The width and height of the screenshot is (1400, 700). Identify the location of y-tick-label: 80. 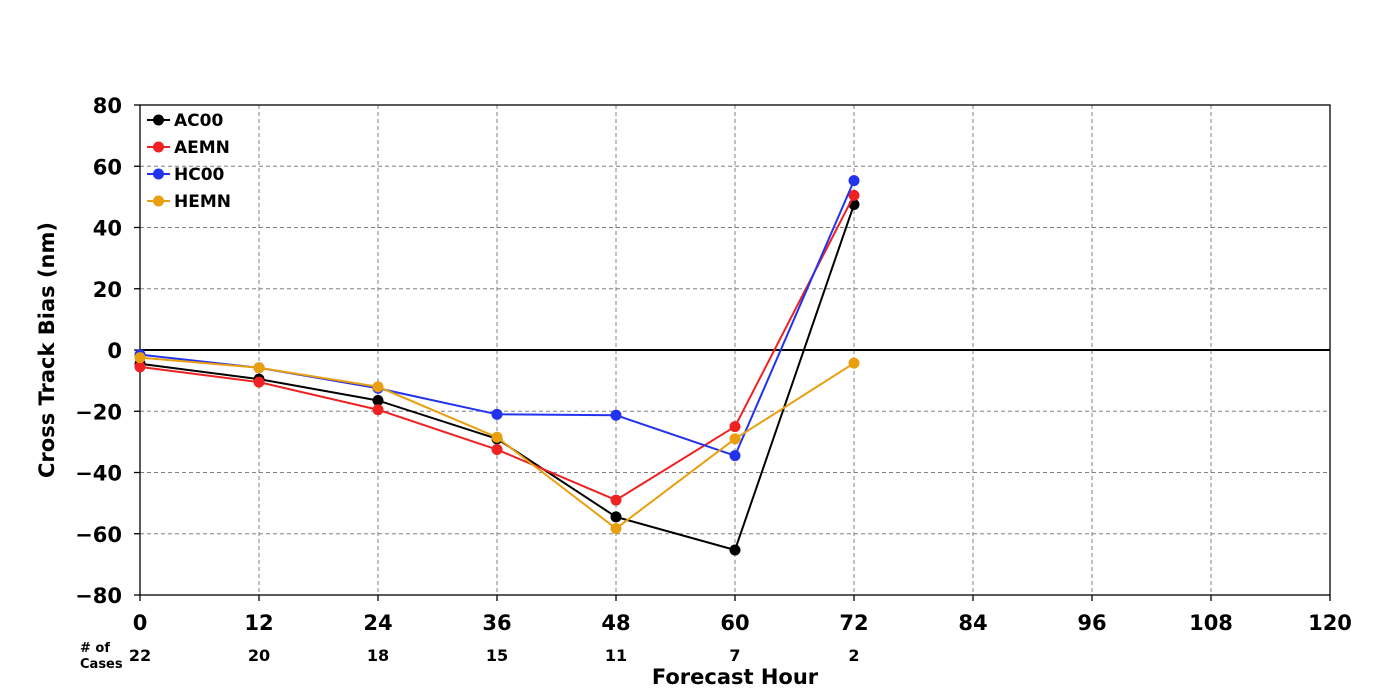
(107, 106).